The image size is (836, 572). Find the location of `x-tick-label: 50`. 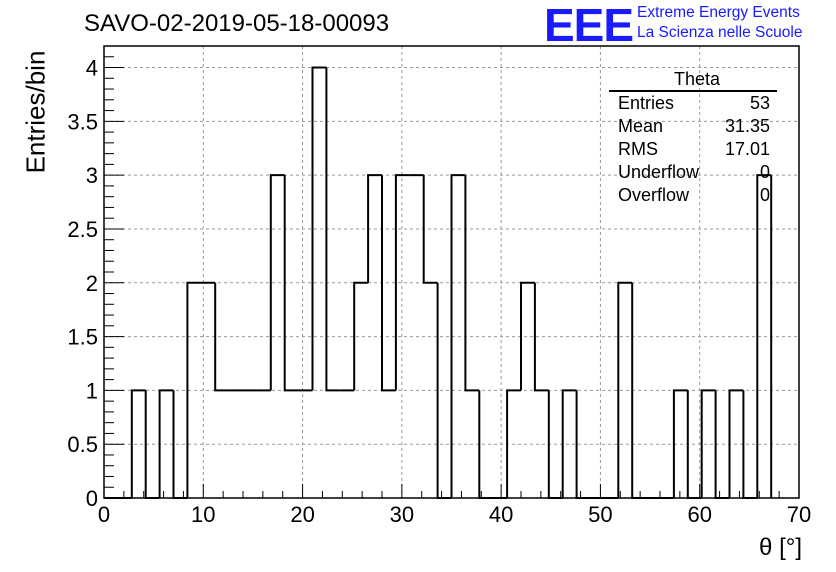

x-tick-label: 50 is located at coordinates (600, 514).